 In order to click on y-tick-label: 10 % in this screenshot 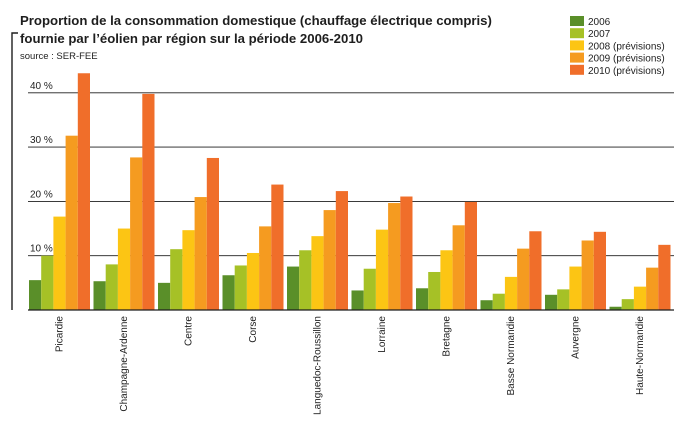, I will do `click(41, 249)`.